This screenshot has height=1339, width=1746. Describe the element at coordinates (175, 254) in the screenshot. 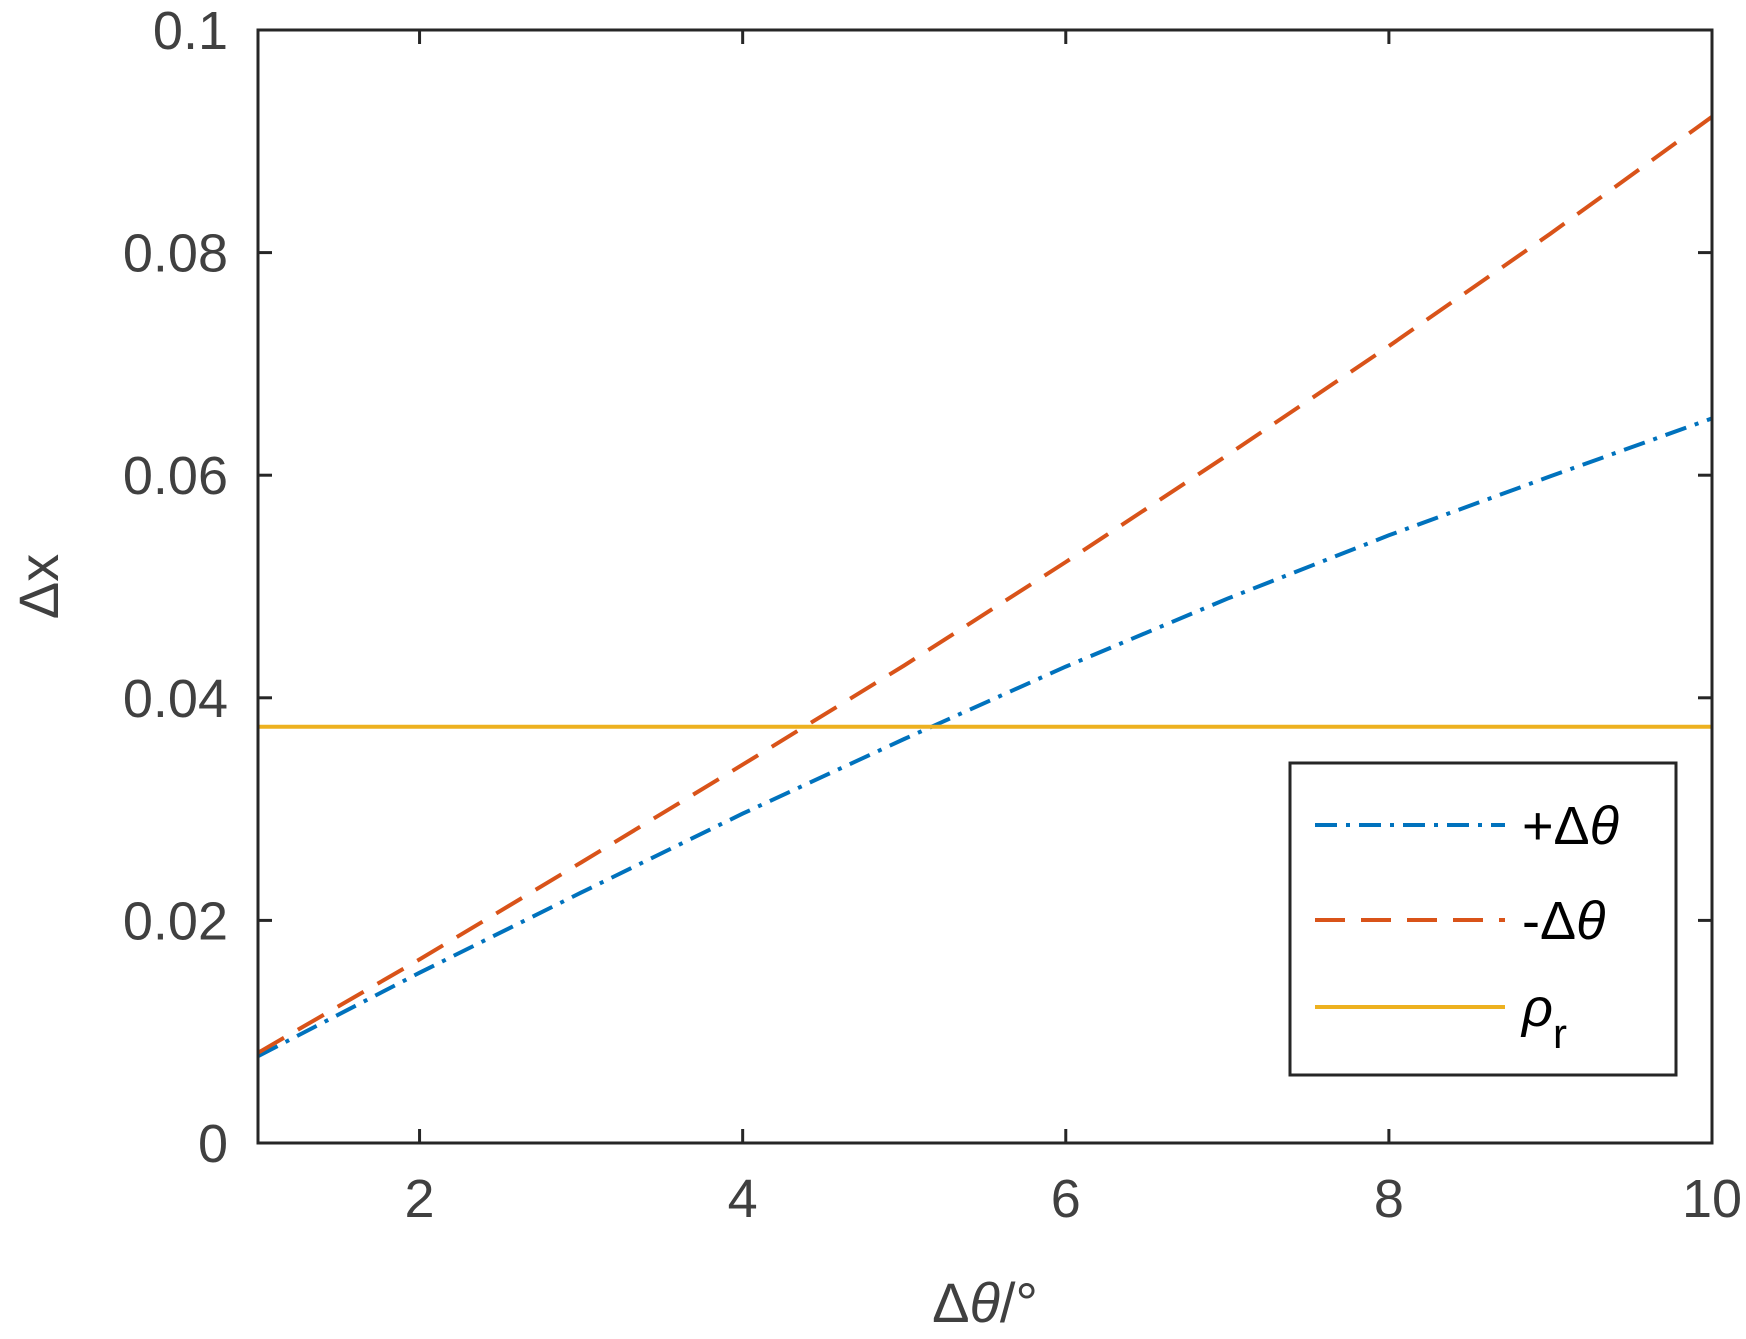

I see `y-tick-label: 0.08` at that location.